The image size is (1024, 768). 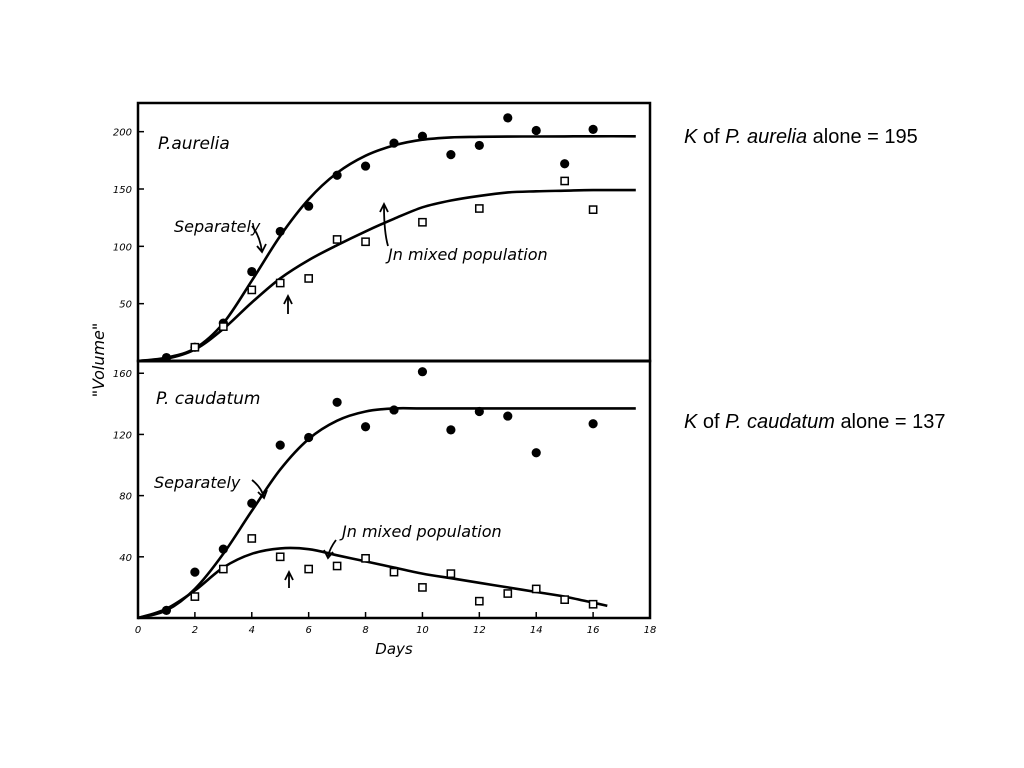 What do you see at coordinates (766, 137) in the screenshot?
I see `species-name: P. aurelia` at bounding box center [766, 137].